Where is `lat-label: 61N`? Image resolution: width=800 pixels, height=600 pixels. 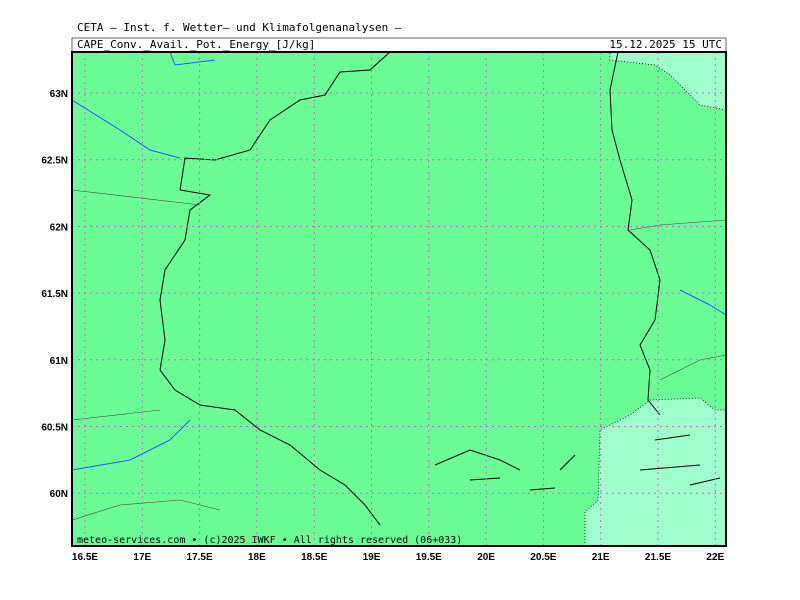
lat-label: 61N is located at coordinates (59, 361).